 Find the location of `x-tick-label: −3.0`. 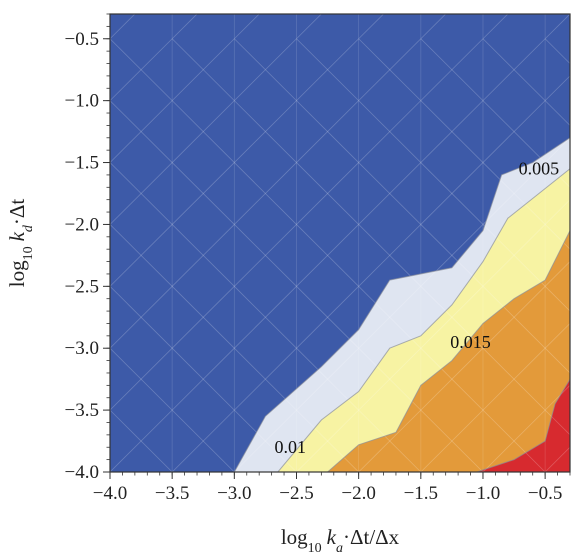

x-tick-label: −3.0 is located at coordinates (234, 493).